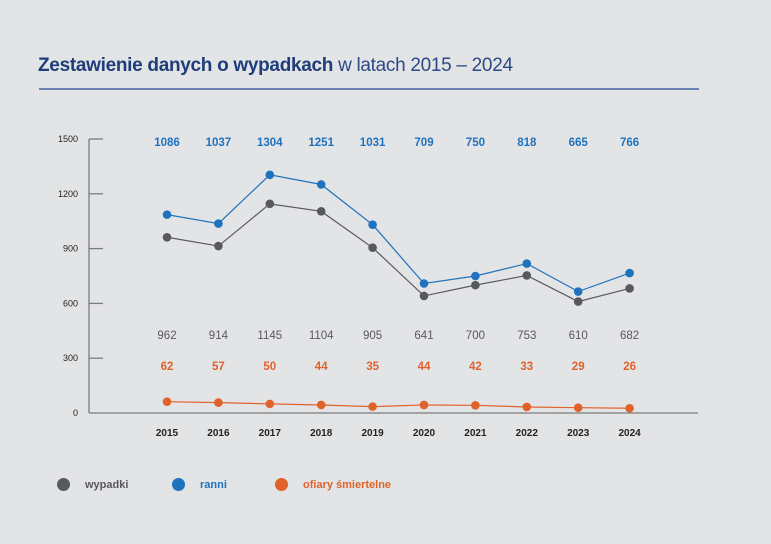  I want to click on legend-dot-ranni, so click(178, 484).